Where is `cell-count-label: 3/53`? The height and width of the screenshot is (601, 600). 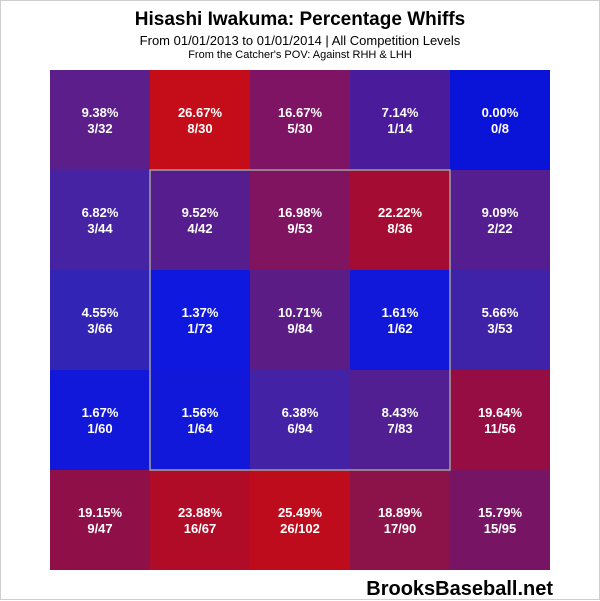 cell-count-label: 3/53 is located at coordinates (499, 328).